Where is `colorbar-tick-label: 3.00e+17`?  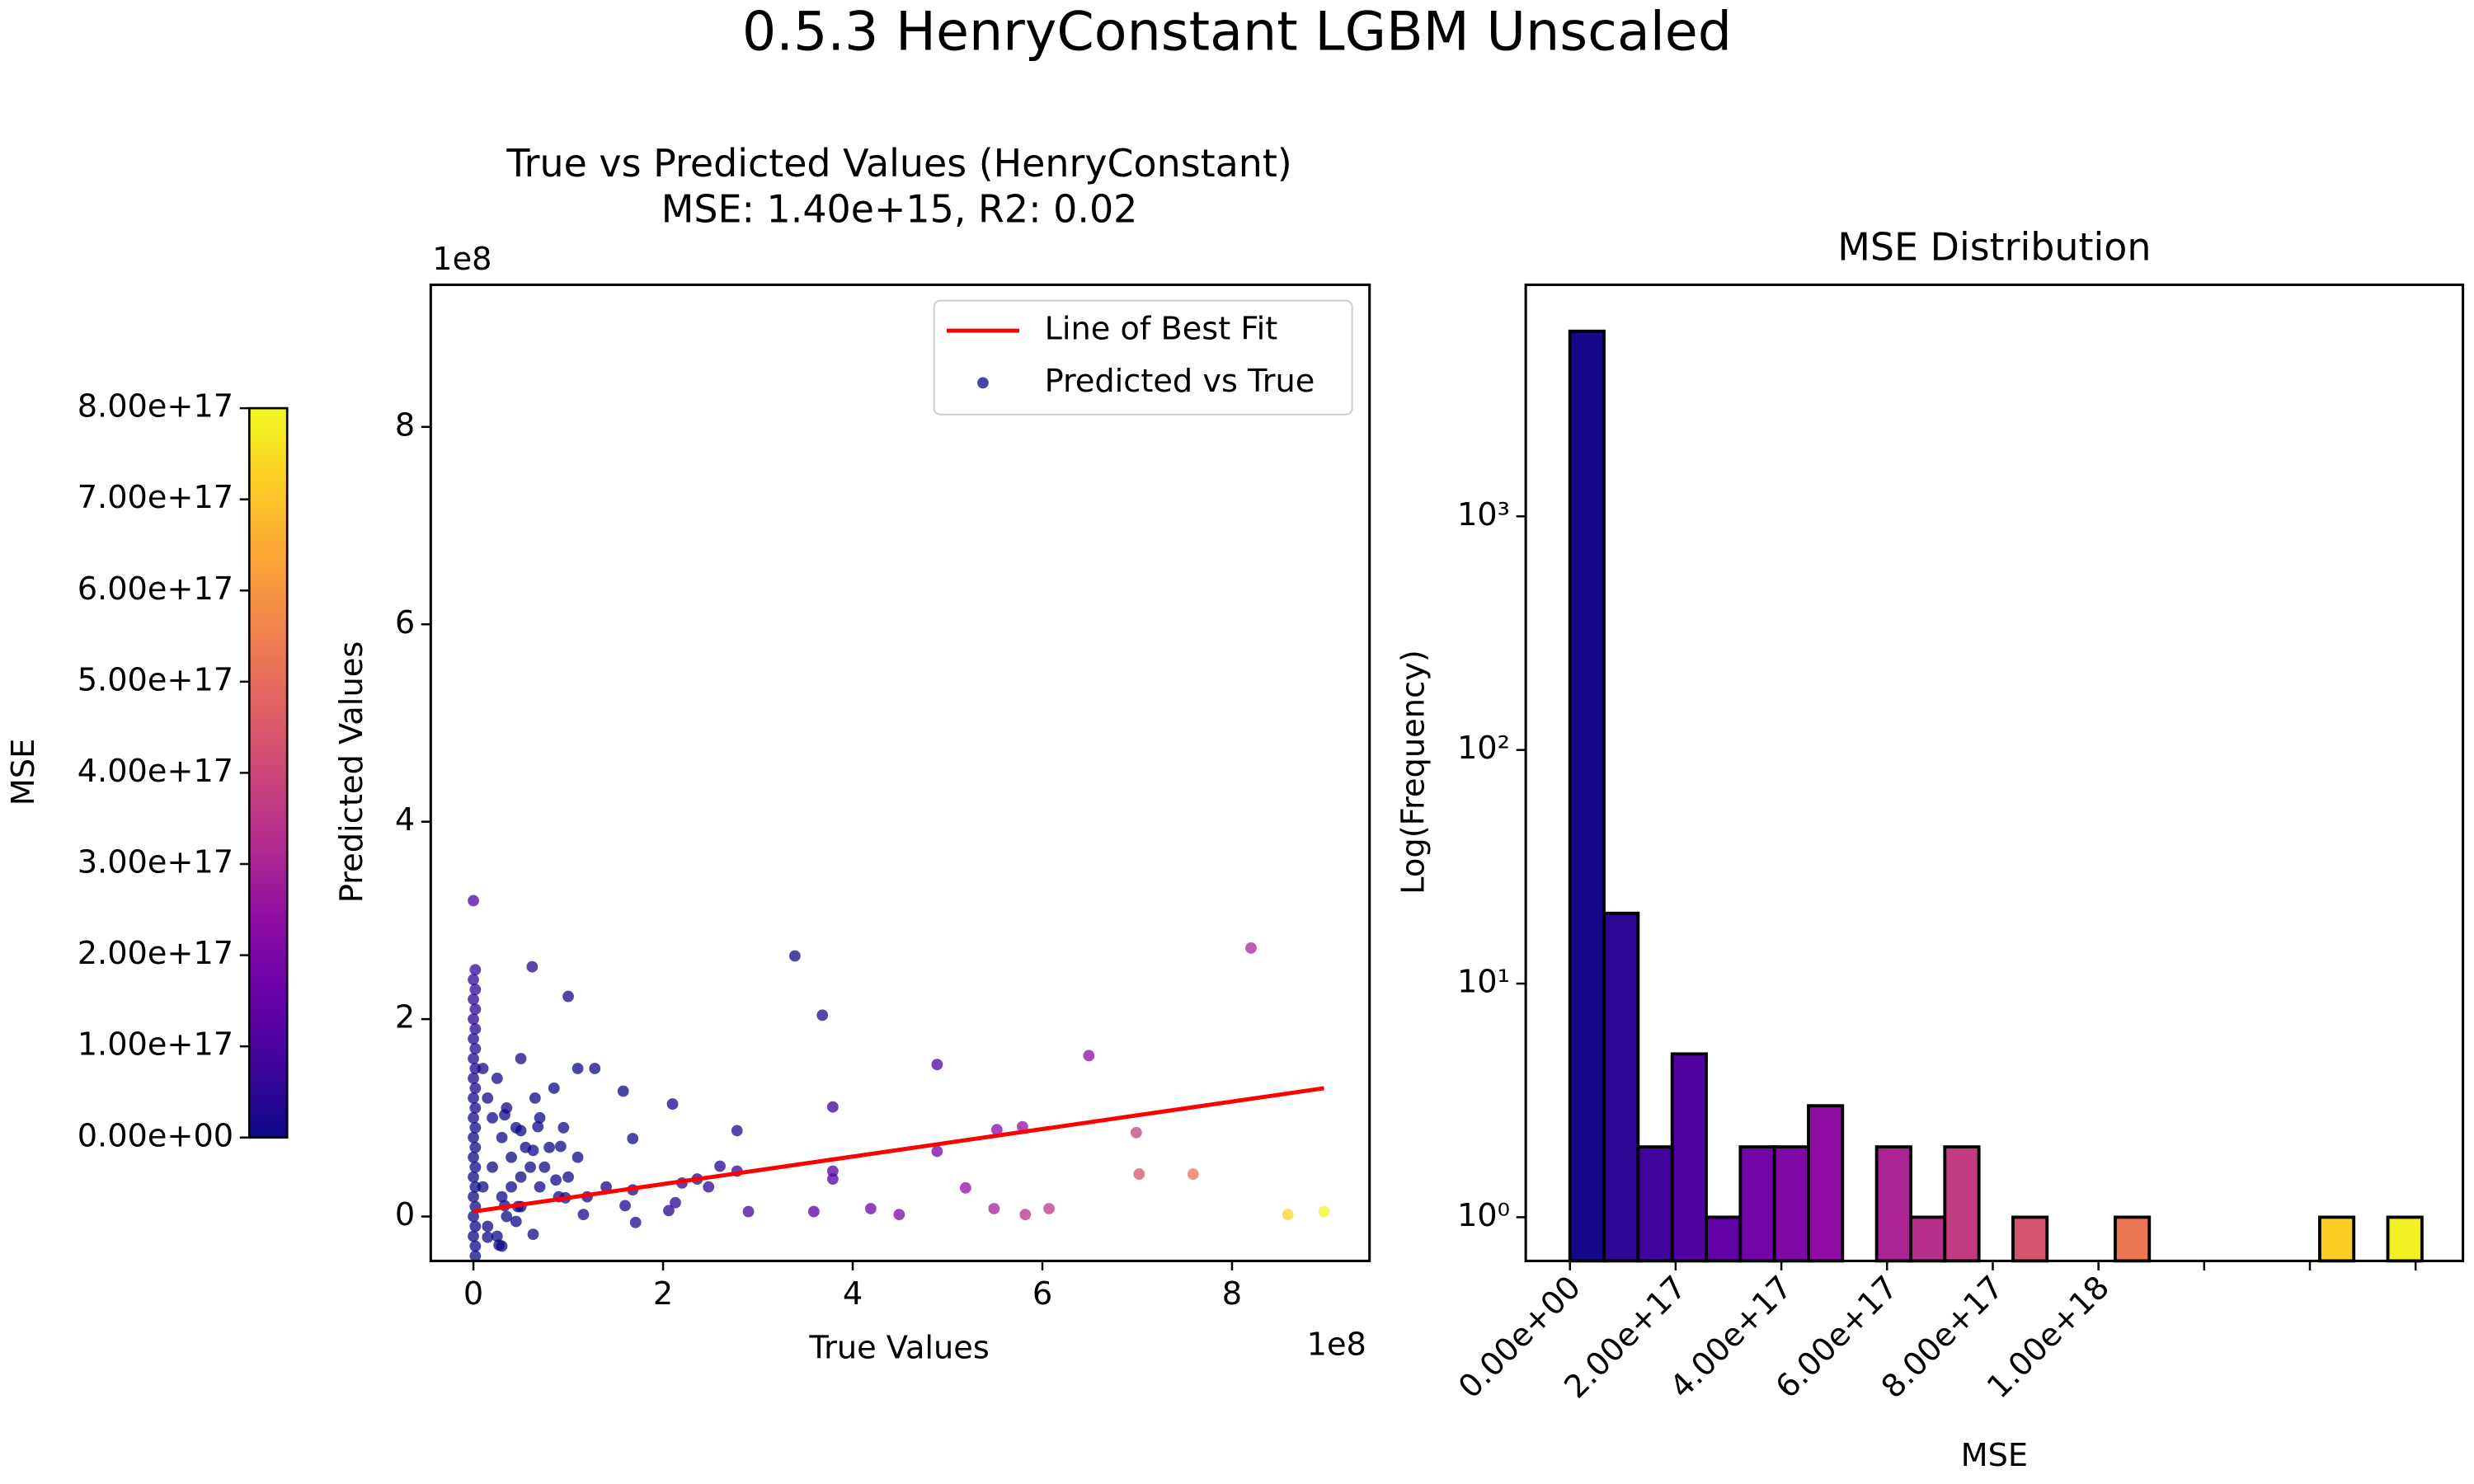
colorbar-tick-label: 3.00e+17 is located at coordinates (155, 862).